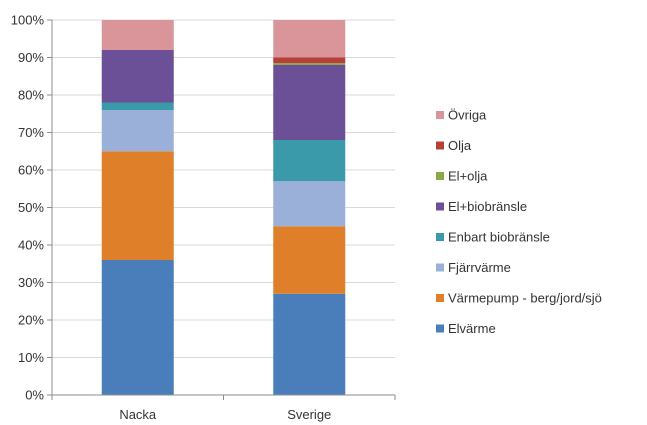 This screenshot has height=425, width=647. I want to click on y-tick-label: 10%, so click(31, 357).